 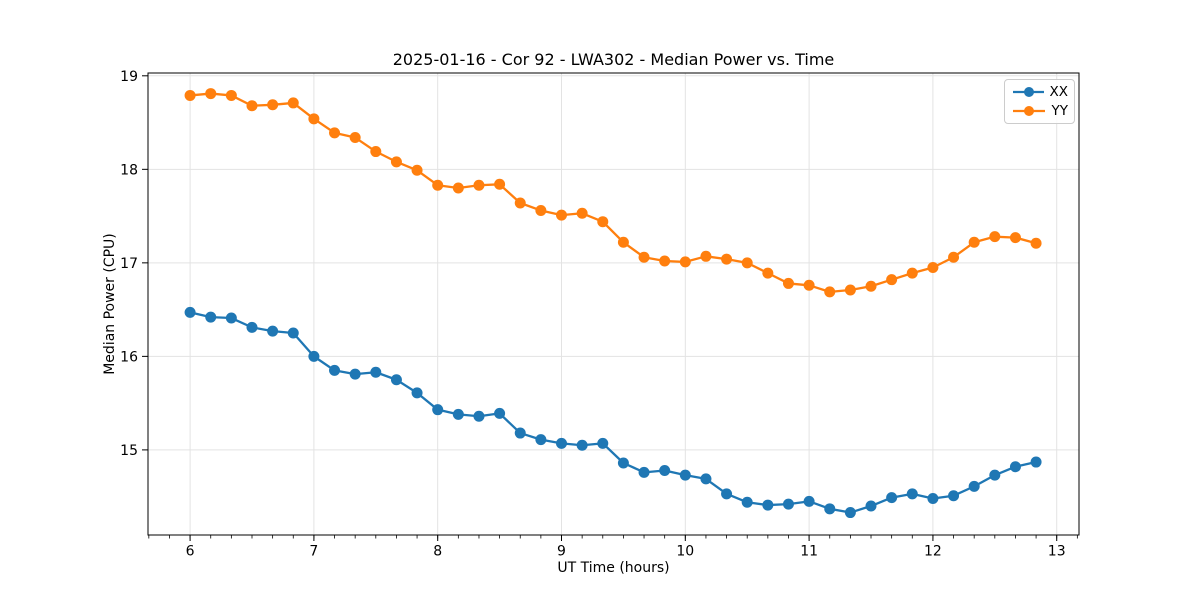 What do you see at coordinates (1057, 552) in the screenshot?
I see `x-tick-label: 13` at bounding box center [1057, 552].